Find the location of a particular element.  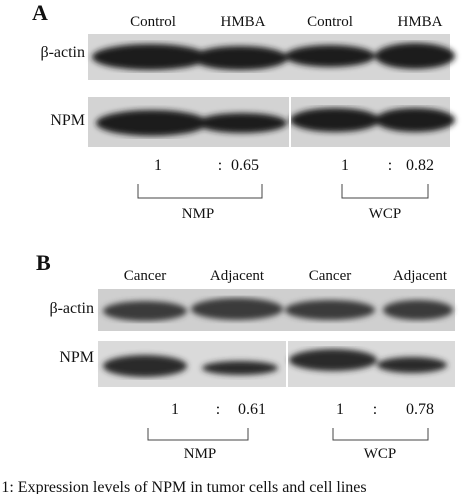

ratio: 0.78 is located at coordinates (420, 409).